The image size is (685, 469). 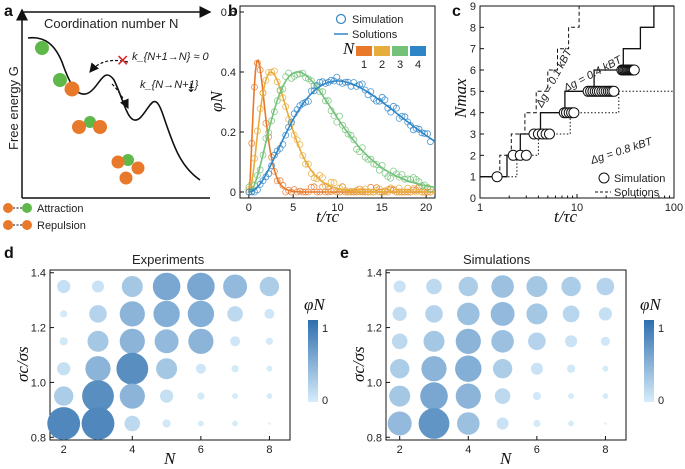 I want to click on plot-c-ytick-label: 9, so click(x=473, y=7).